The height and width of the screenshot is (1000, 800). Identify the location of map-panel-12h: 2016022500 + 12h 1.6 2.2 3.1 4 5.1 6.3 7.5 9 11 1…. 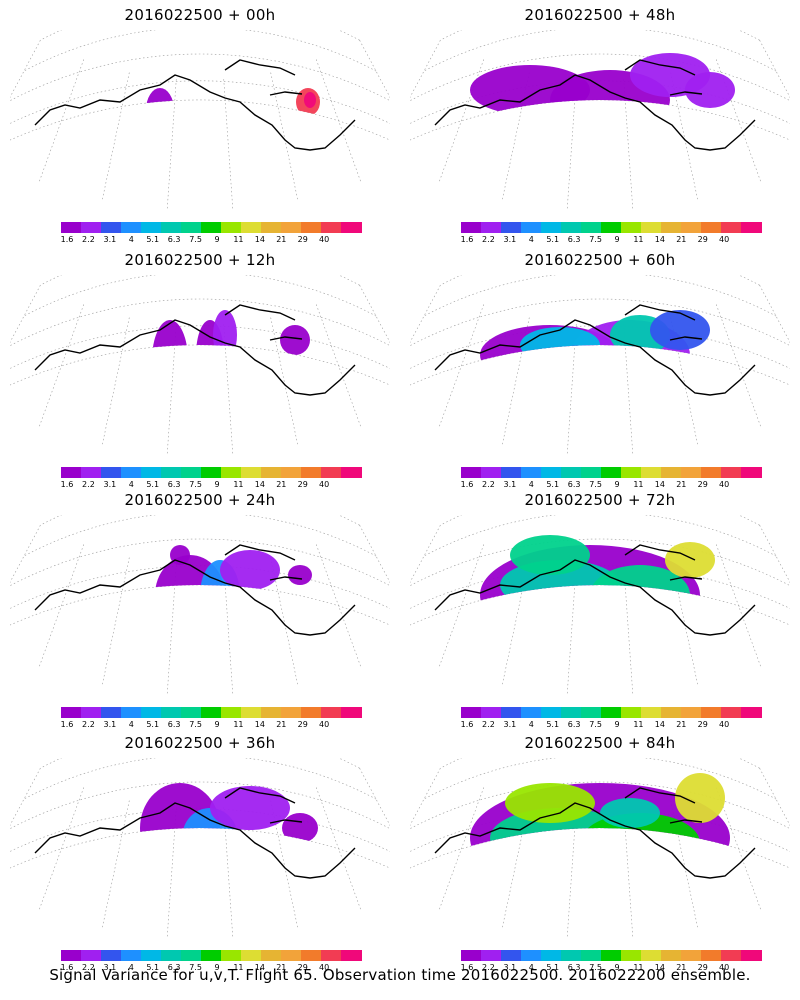
(200, 367).